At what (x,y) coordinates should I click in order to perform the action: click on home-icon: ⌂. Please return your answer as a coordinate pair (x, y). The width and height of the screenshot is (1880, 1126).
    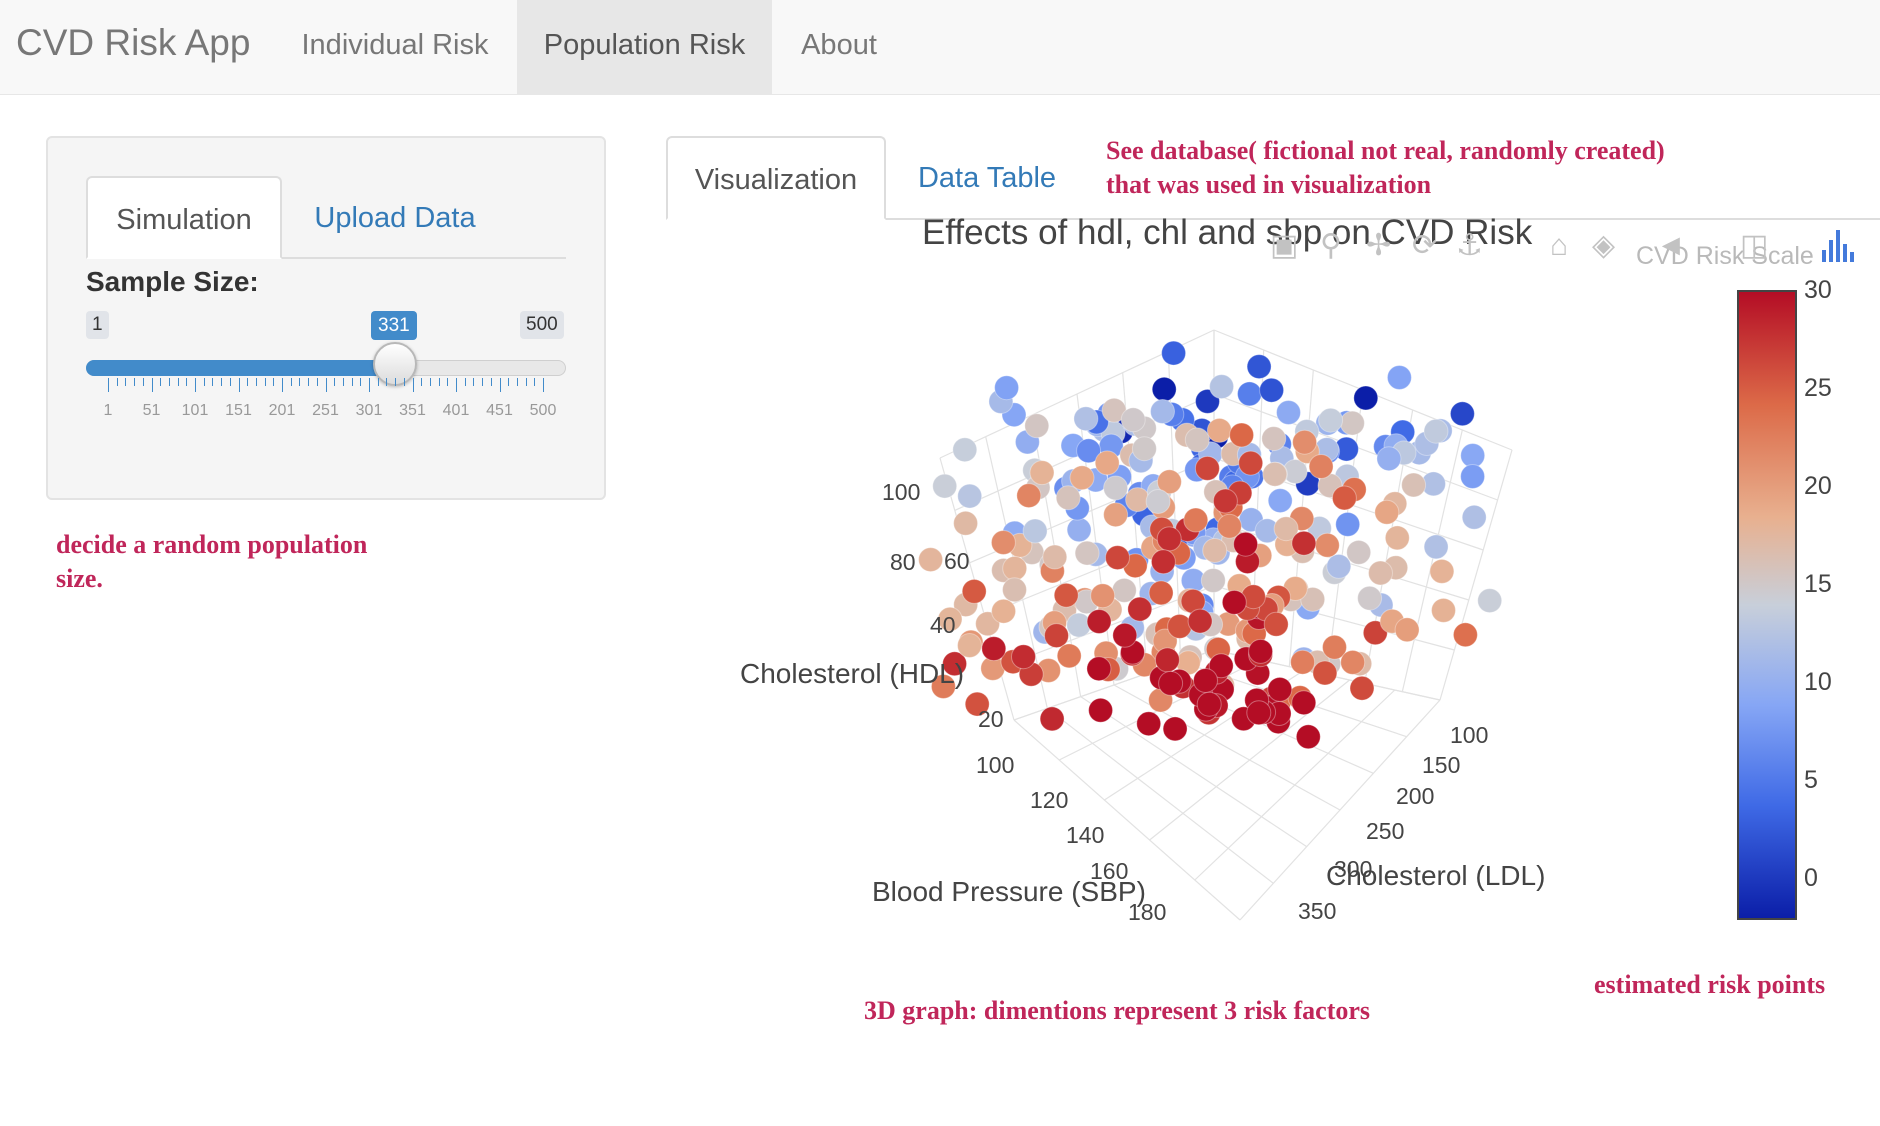
    Looking at the image, I should click on (1559, 245).